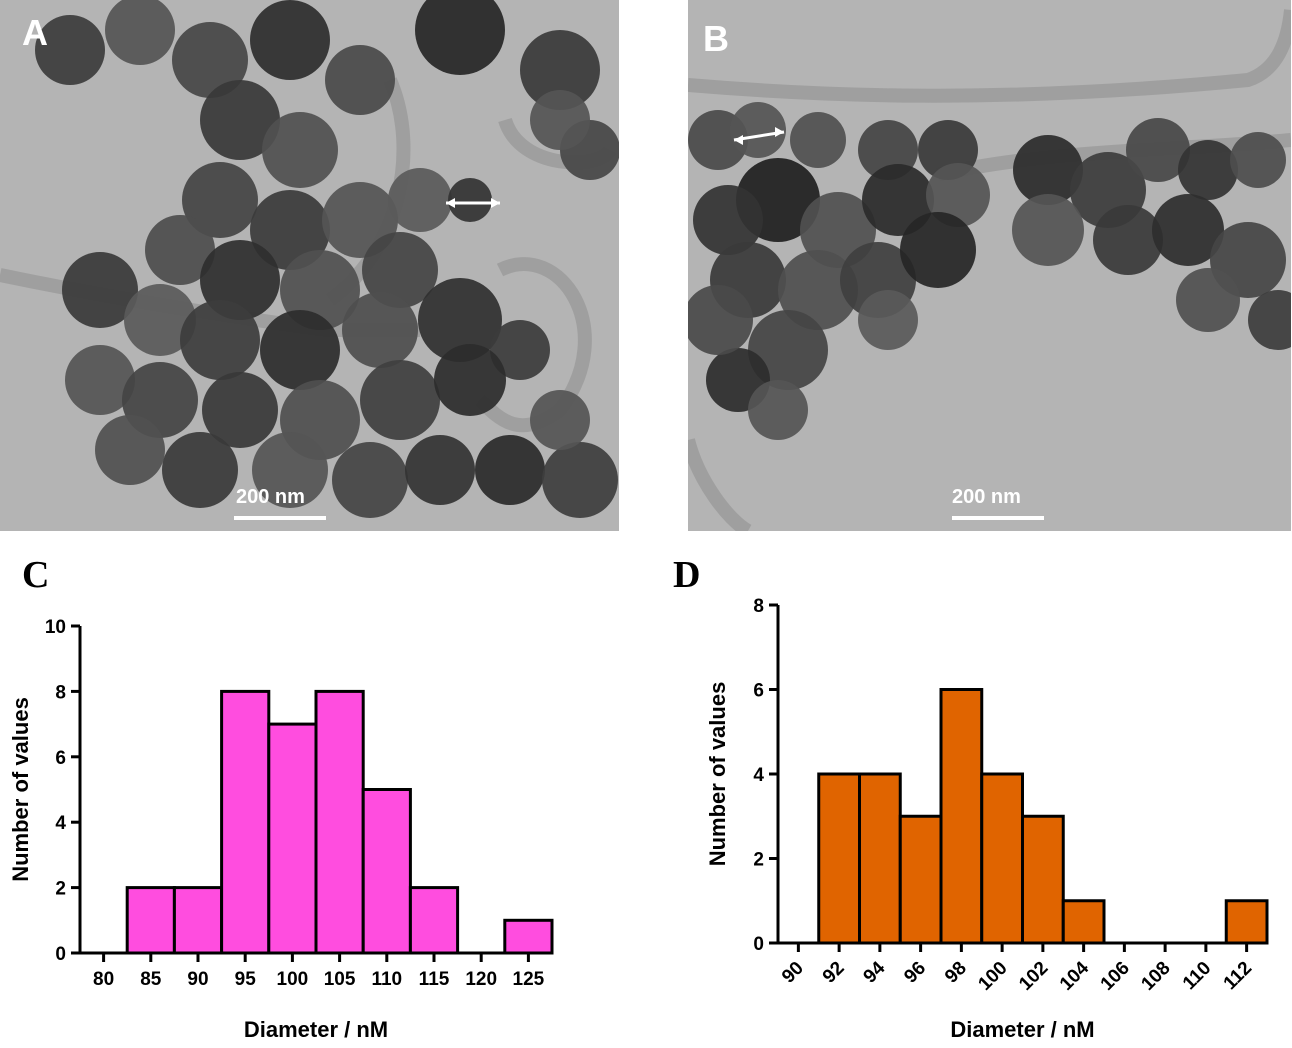 The image size is (1292, 1048). I want to click on y-tick-label: 10, so click(55, 627).